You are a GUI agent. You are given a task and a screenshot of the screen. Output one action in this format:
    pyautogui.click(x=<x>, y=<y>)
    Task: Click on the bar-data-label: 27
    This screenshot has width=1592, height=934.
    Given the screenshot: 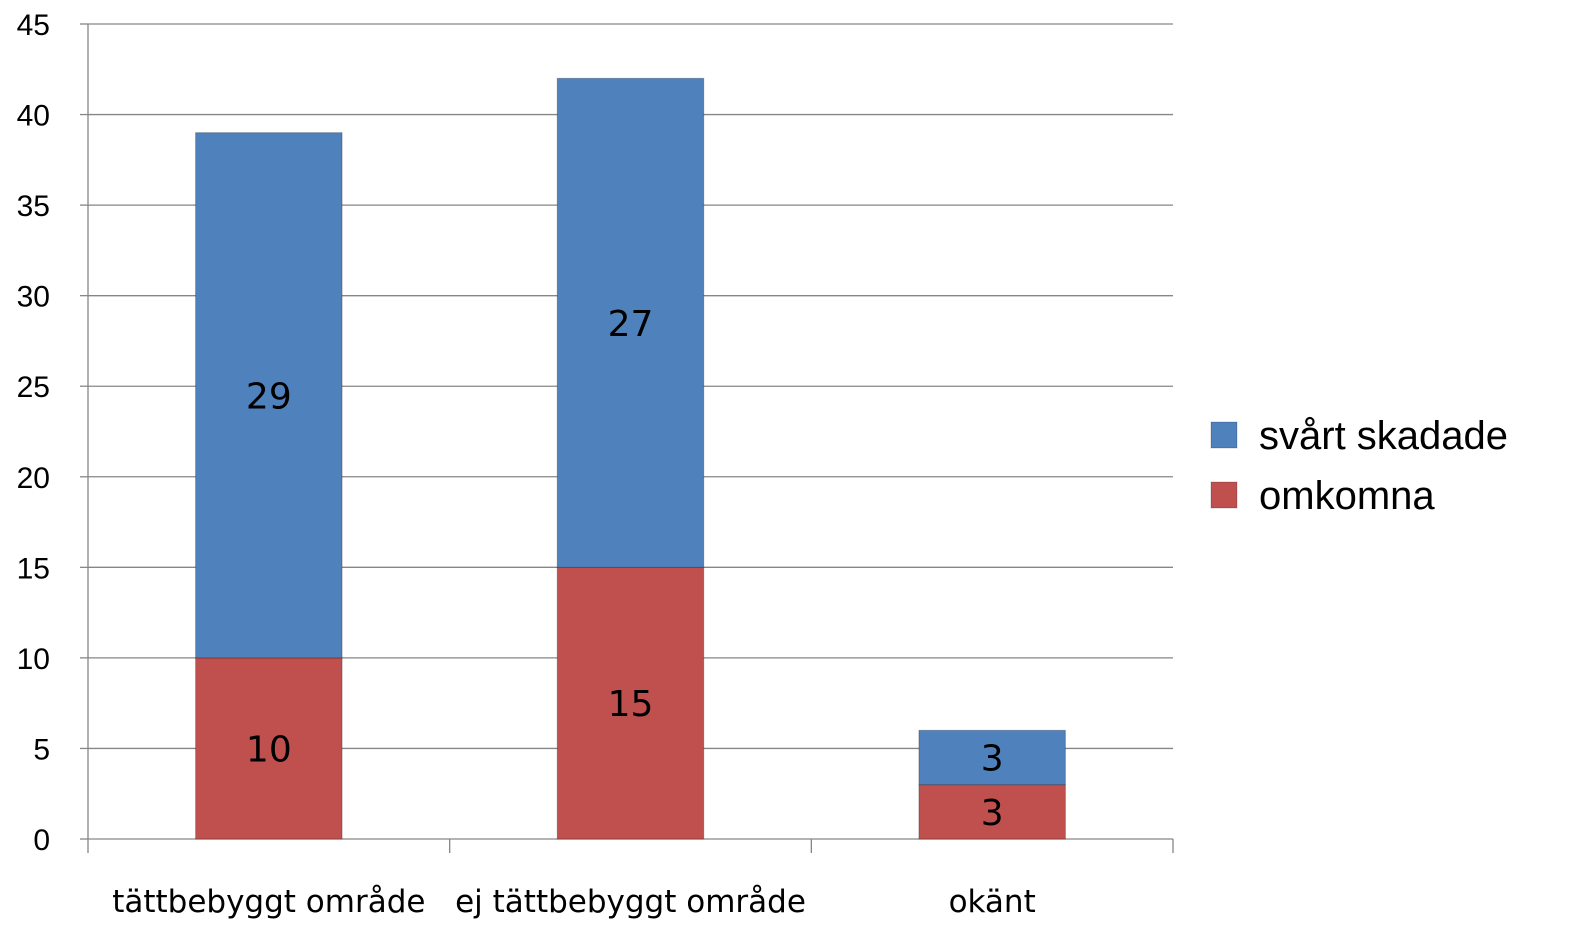 What is the action you would take?
    pyautogui.click(x=631, y=324)
    